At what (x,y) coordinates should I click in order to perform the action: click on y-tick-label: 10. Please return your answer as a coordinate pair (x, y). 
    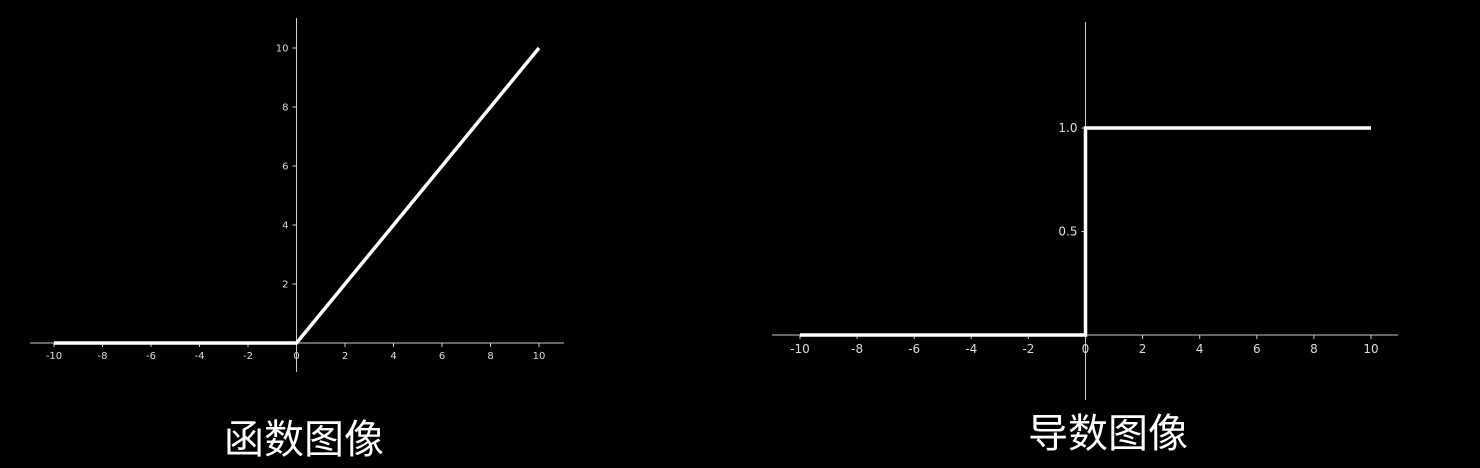
    Looking at the image, I should click on (282, 49).